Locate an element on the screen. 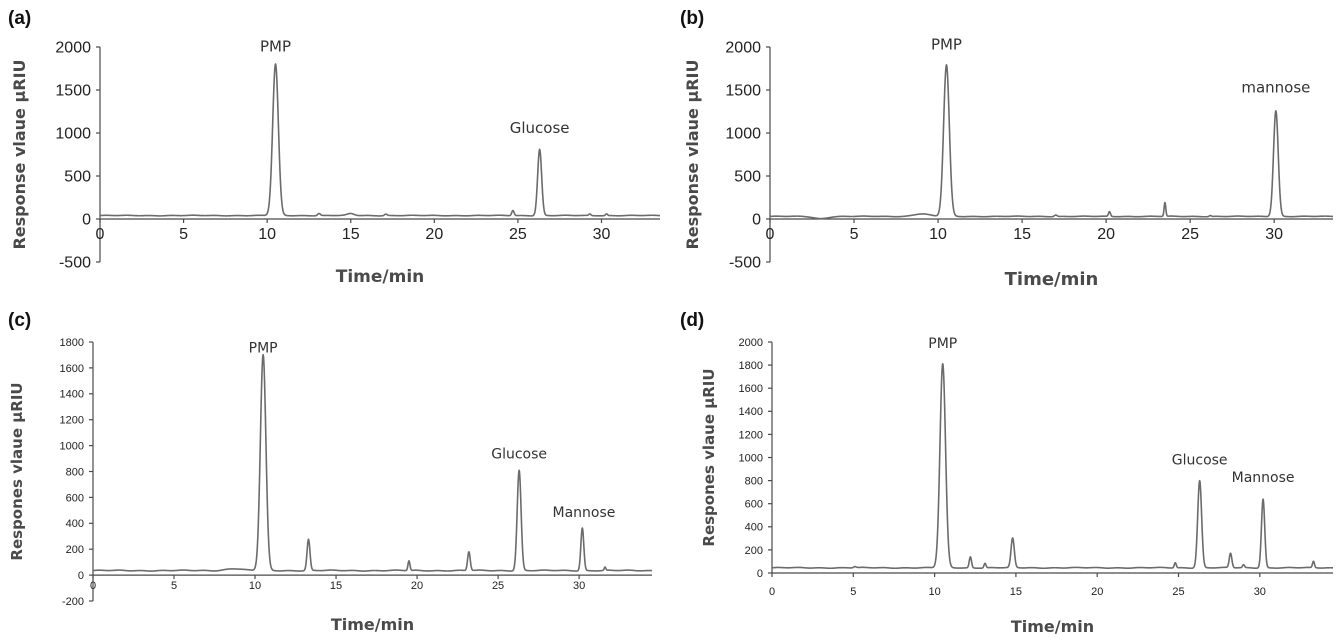  peak-label-mannose: mannose is located at coordinates (1275, 88).